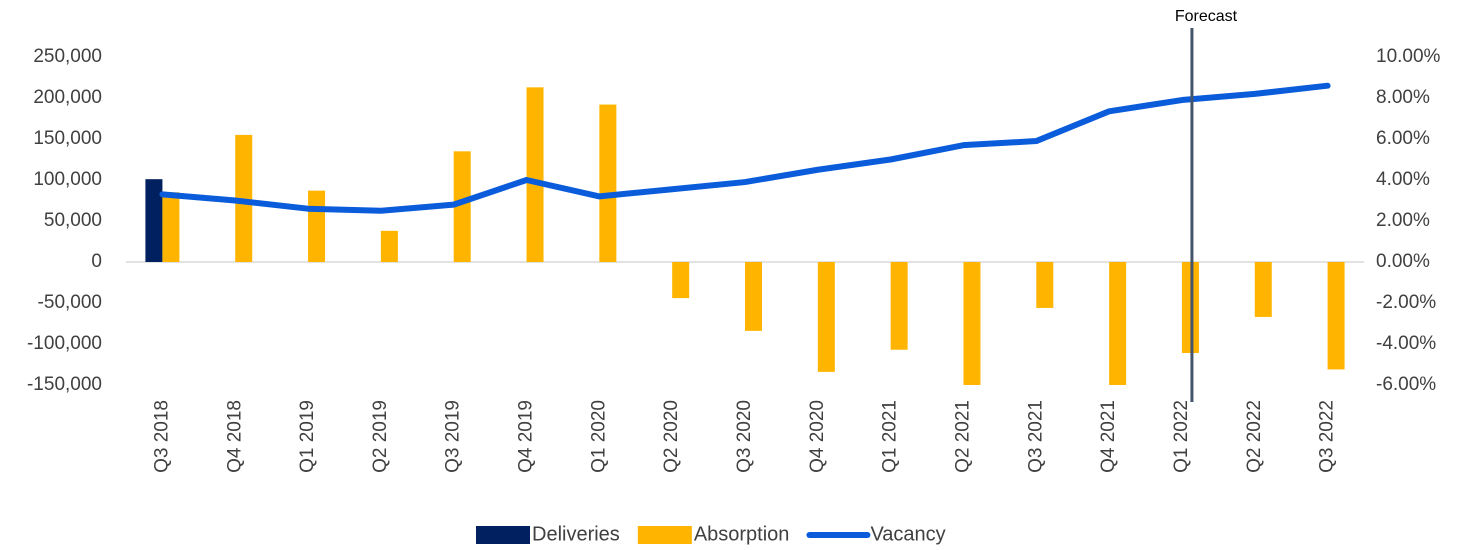 The image size is (1474, 550). What do you see at coordinates (1403, 220) in the screenshot?
I see `y2-tick-label: 2.00%` at bounding box center [1403, 220].